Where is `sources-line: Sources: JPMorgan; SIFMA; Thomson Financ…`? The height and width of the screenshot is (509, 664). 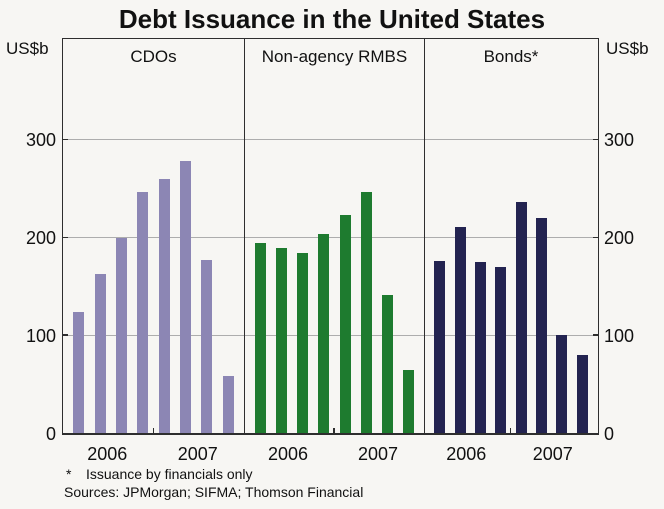
sources-line: Sources: JPMorgan; SIFMA; Thomson Financ… is located at coordinates (214, 492).